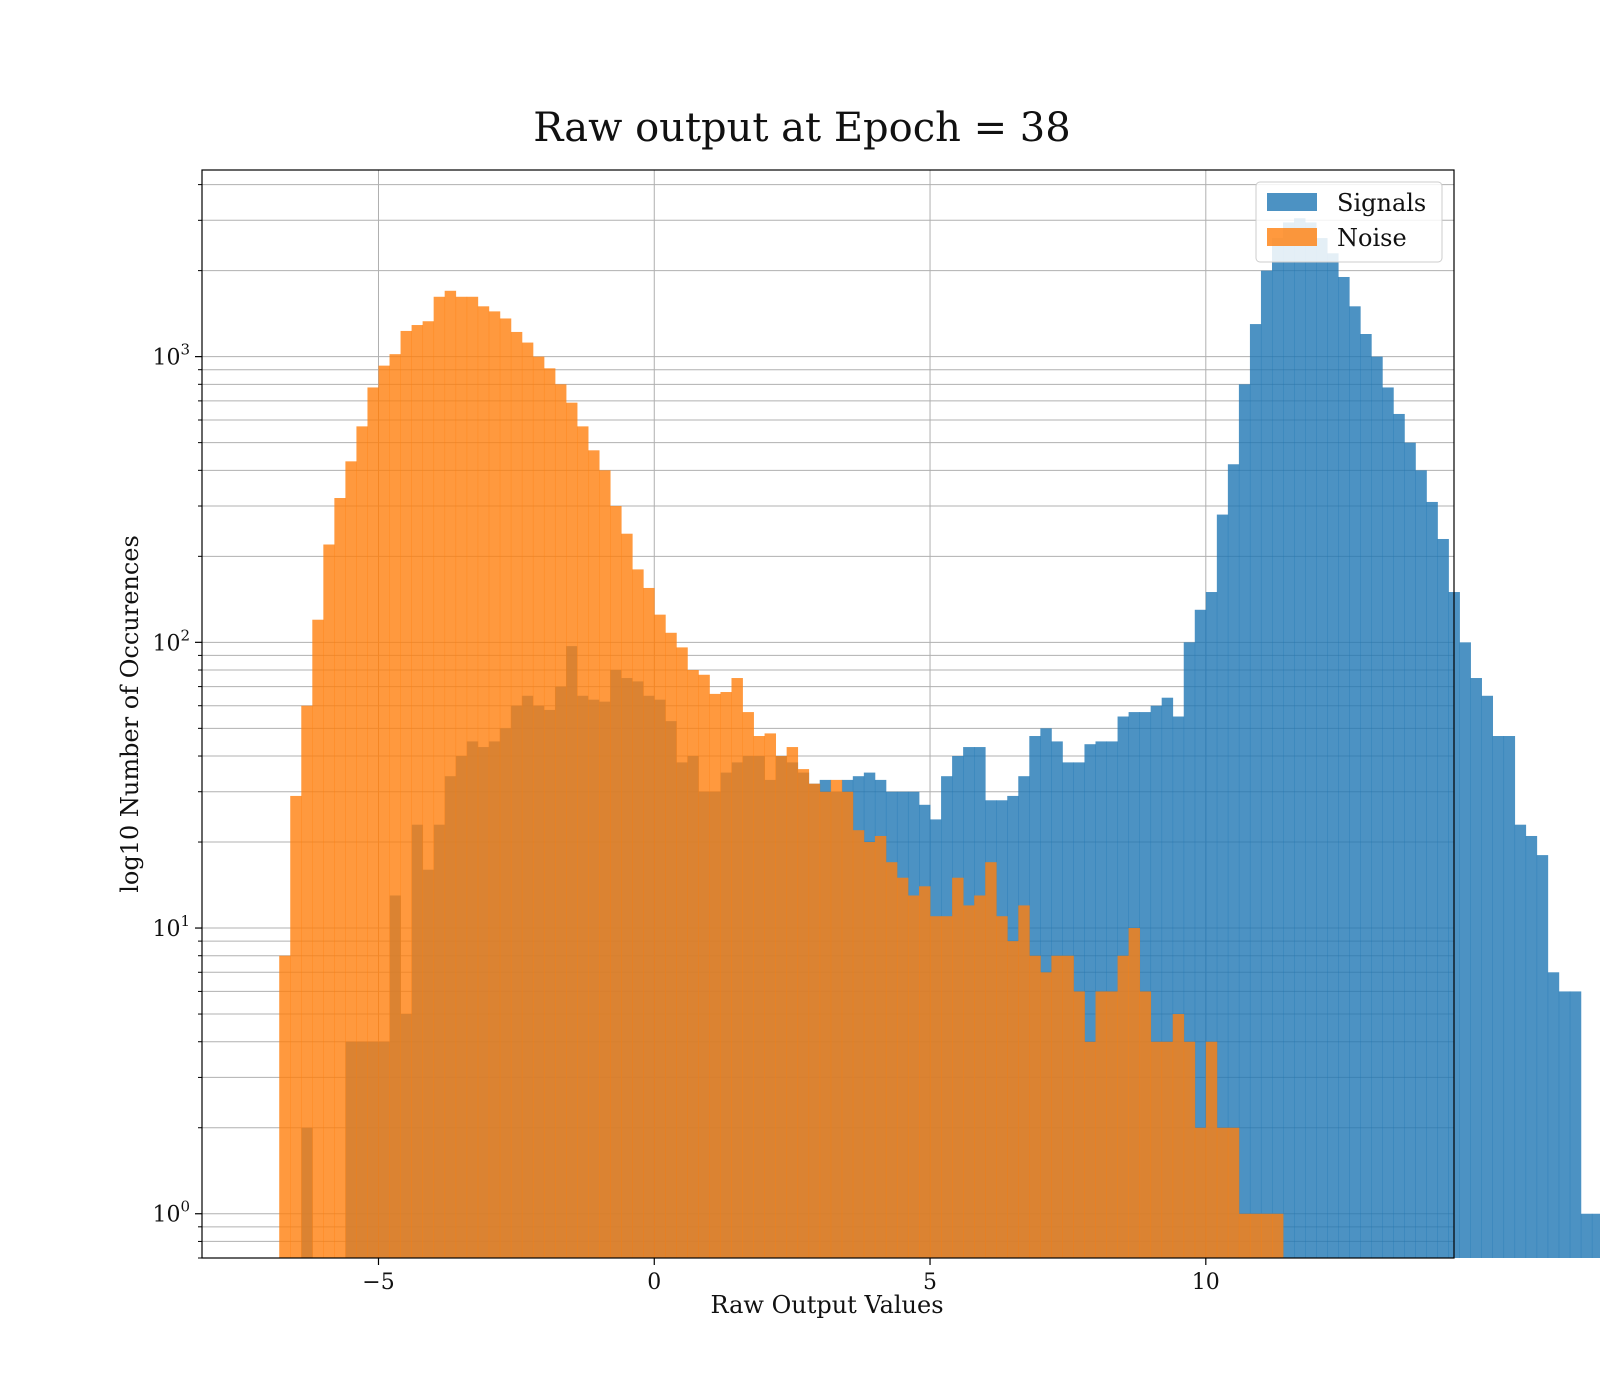  What do you see at coordinates (1206, 1282) in the screenshot?
I see `x-tick-label: 10` at bounding box center [1206, 1282].